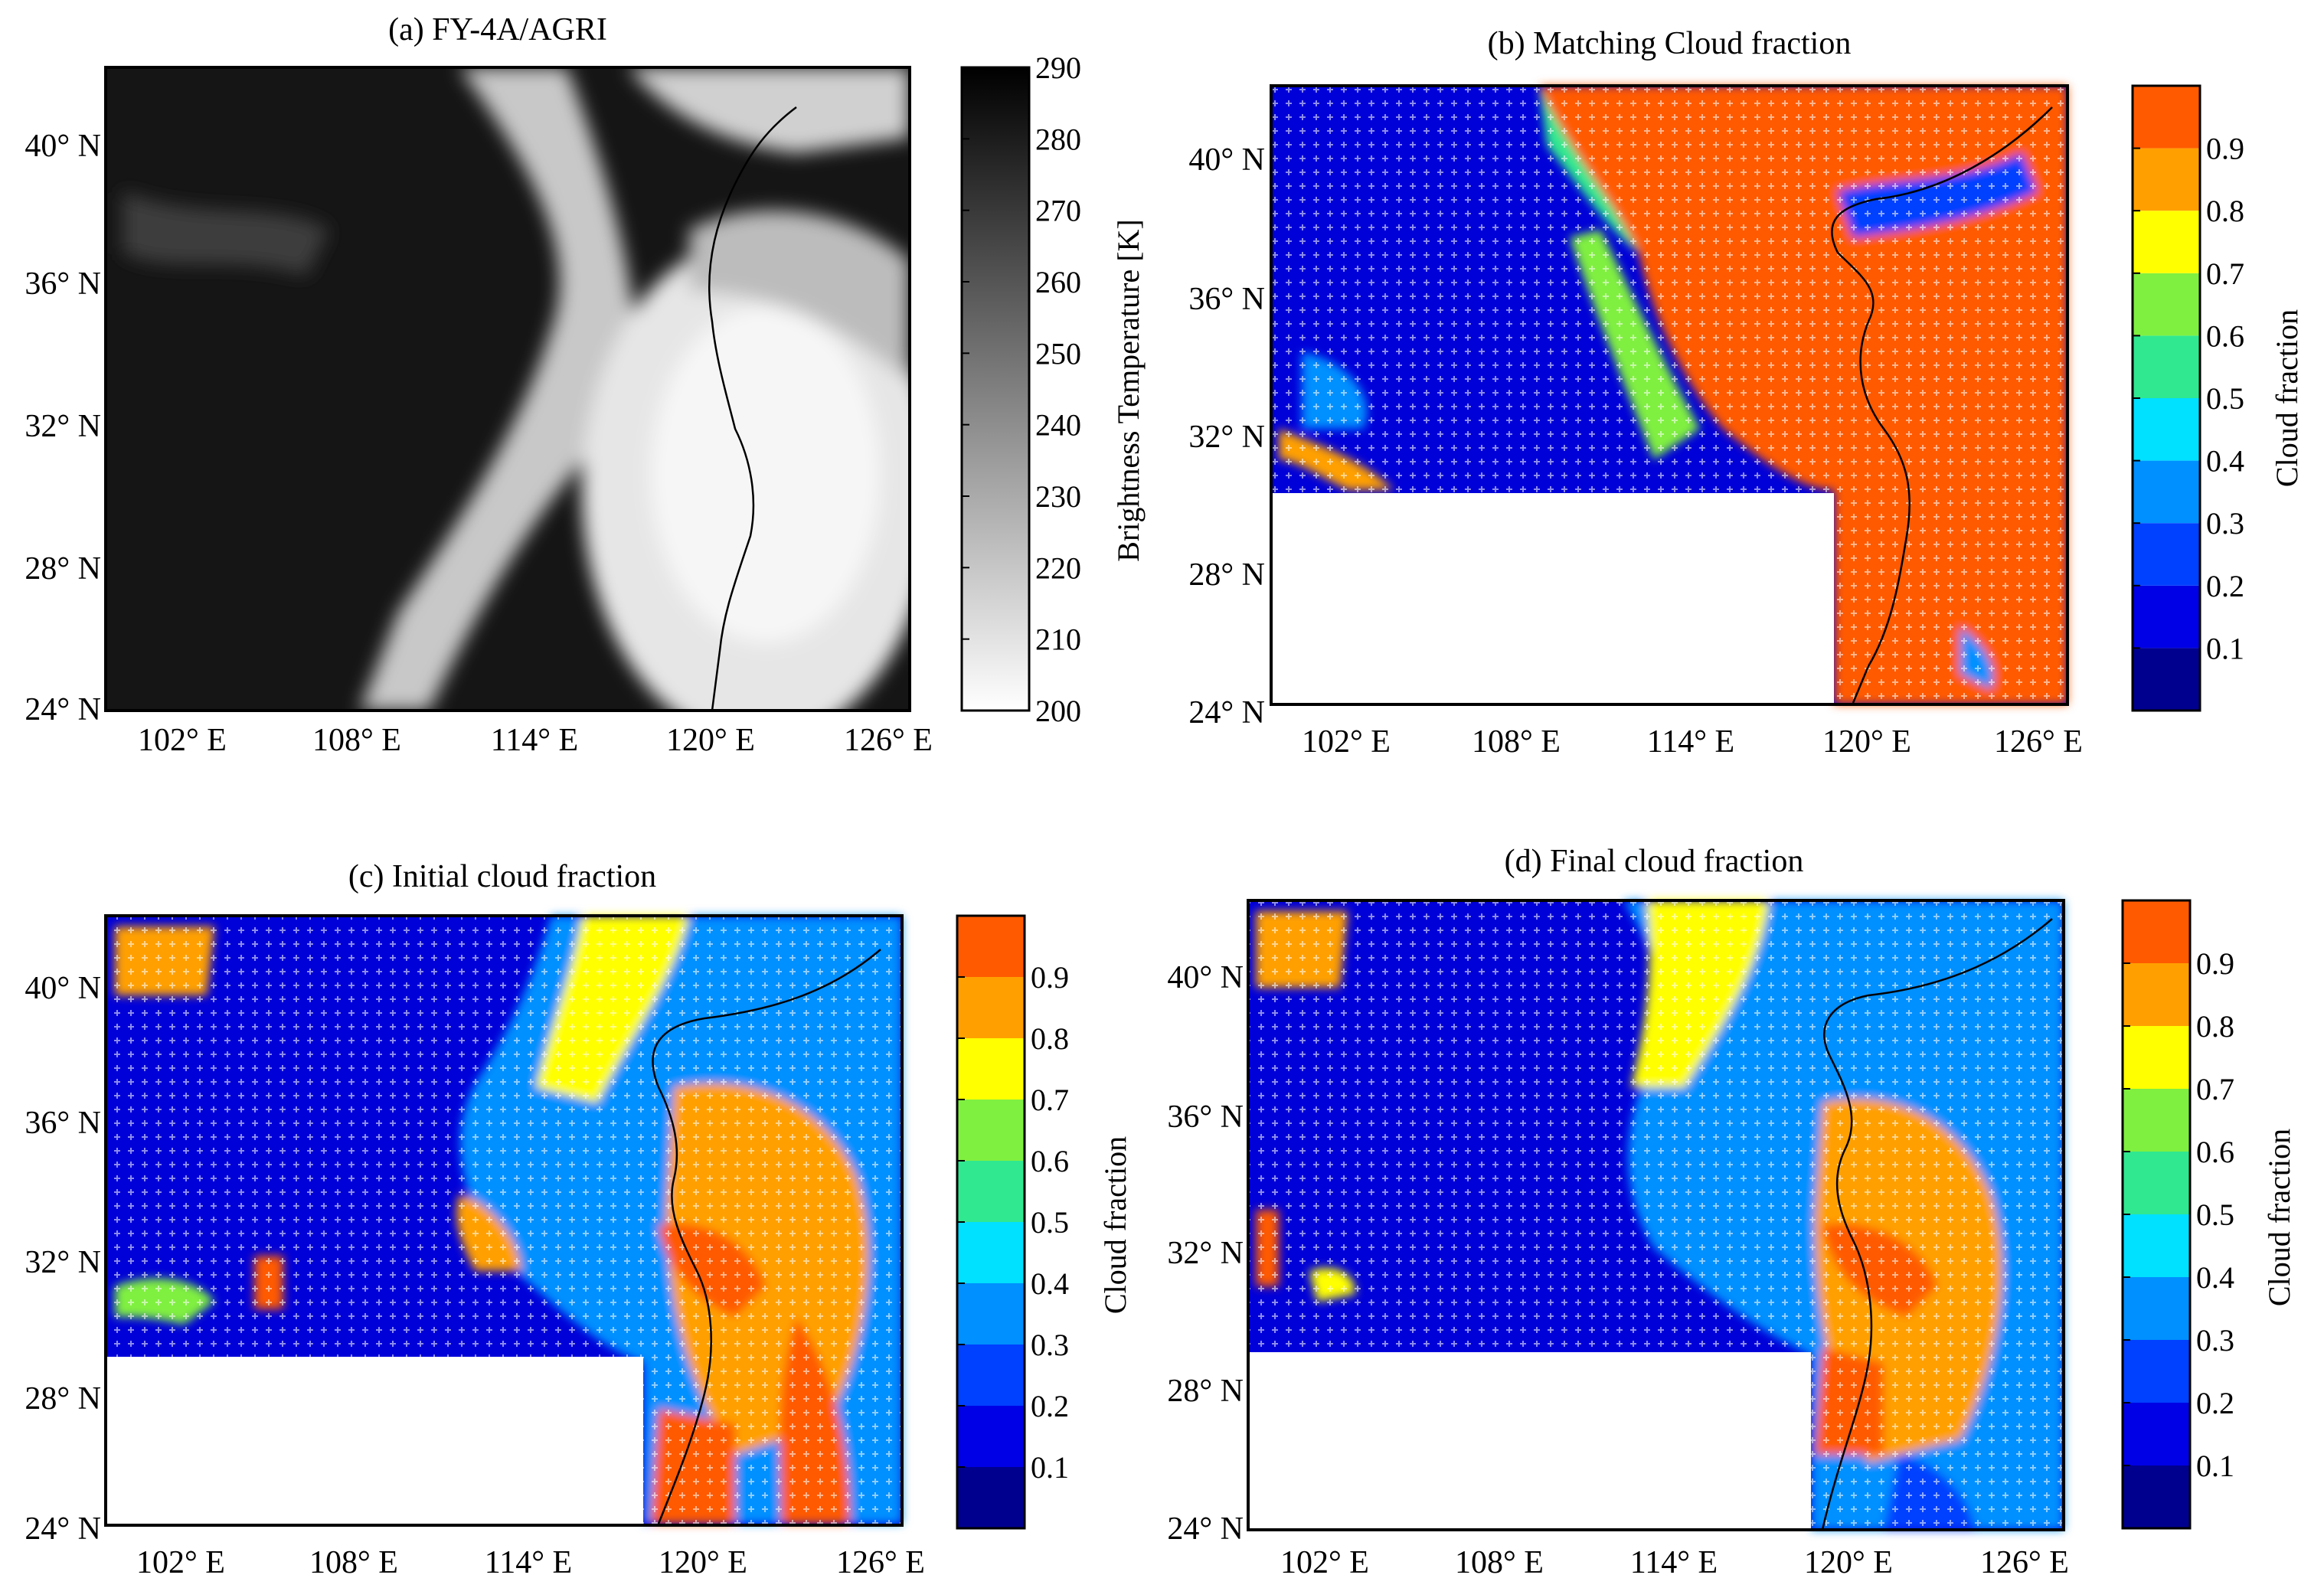  I want to click on panel-c-lon-126: 126° E, so click(880, 1562).